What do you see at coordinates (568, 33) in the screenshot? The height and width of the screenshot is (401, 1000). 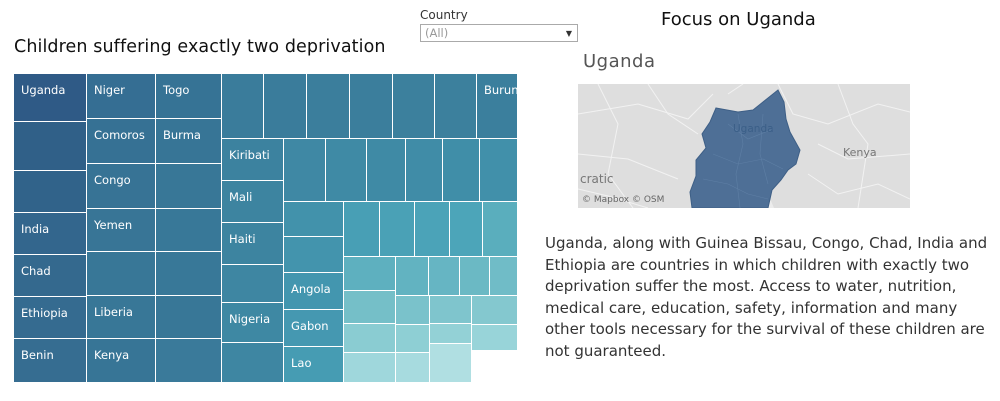 I see `dropdown-arrow-icon: ▼` at bounding box center [568, 33].